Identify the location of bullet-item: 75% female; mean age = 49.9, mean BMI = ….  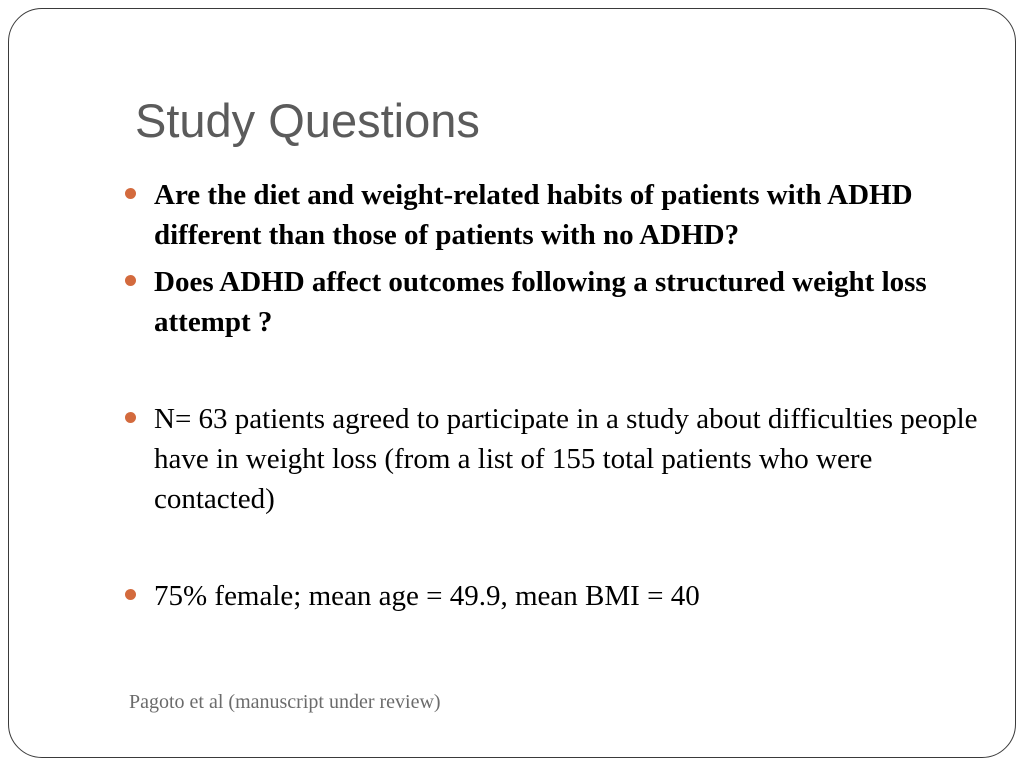
(557, 596).